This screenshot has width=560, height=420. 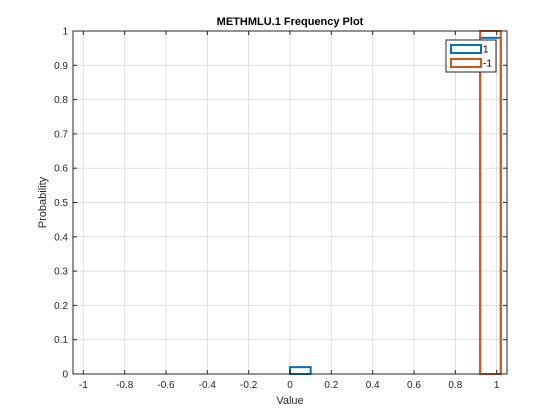 I want to click on chart-title: METHMLU.1 Frequency Plot, so click(x=290, y=22).